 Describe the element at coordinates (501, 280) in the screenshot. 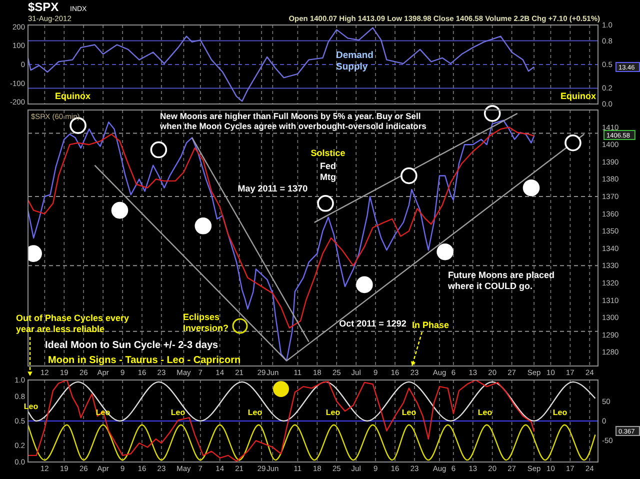

I see `annotation: Future Moons are placed where it COULD go.` at that location.